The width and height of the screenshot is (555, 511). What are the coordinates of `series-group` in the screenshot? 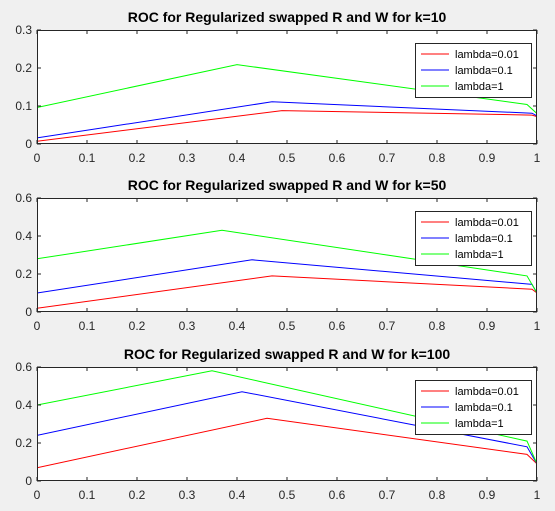 It's located at (287, 104).